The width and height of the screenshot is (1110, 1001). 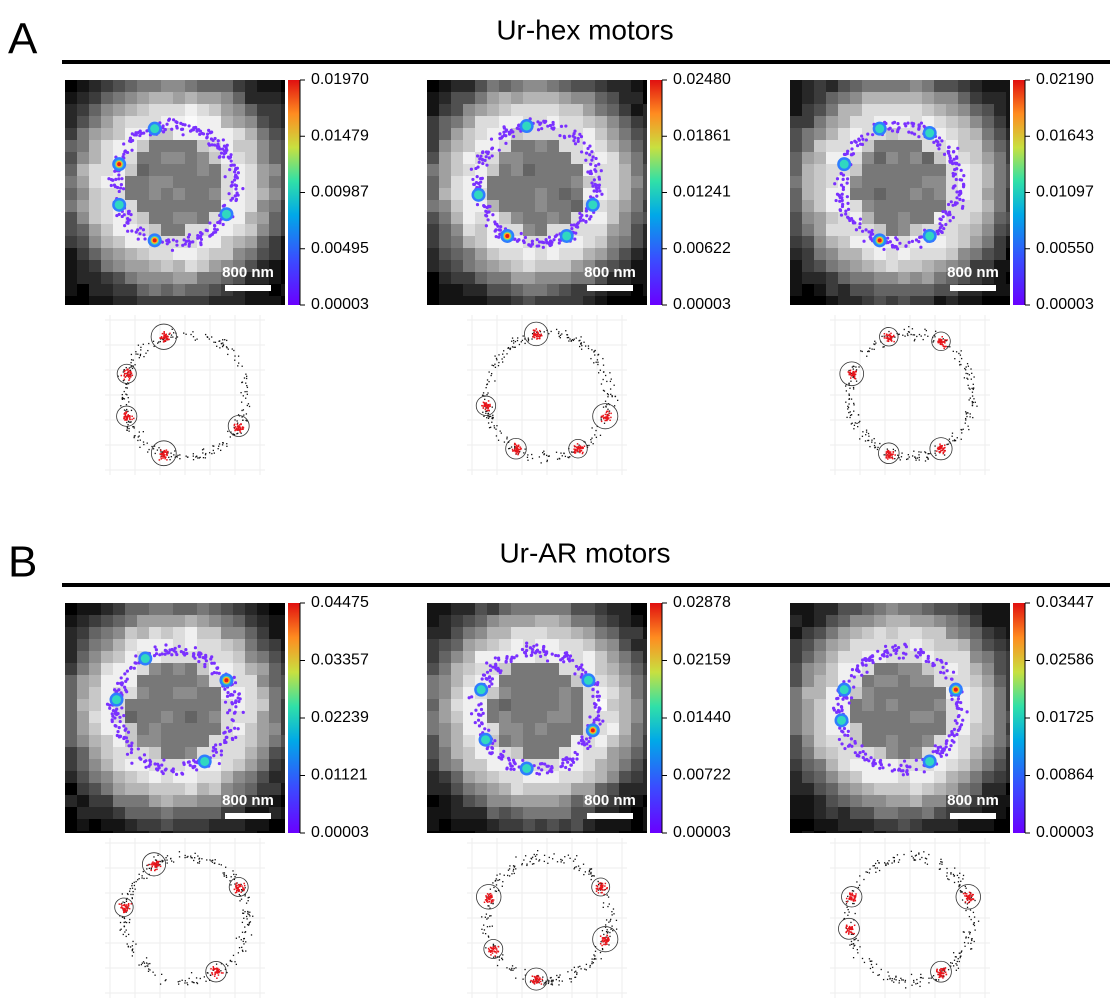 What do you see at coordinates (340, 602) in the screenshot?
I see `colorbar-tick-label: 0.04475` at bounding box center [340, 602].